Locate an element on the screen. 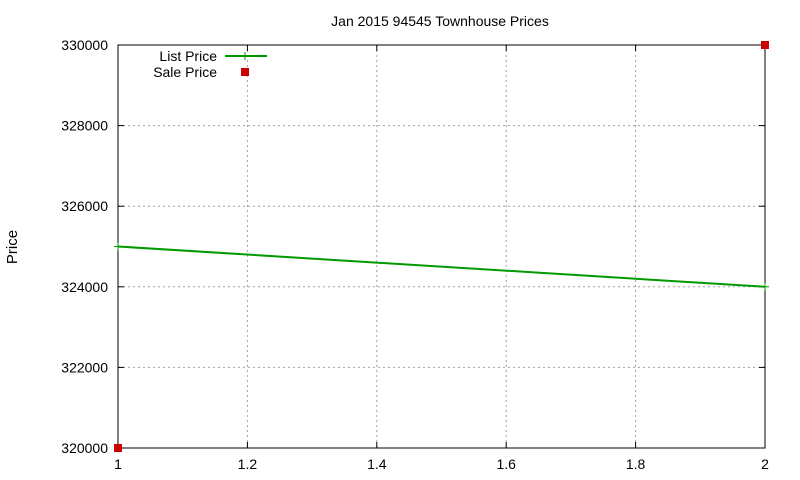 The height and width of the screenshot is (480, 800). series-line is located at coordinates (441, 266).